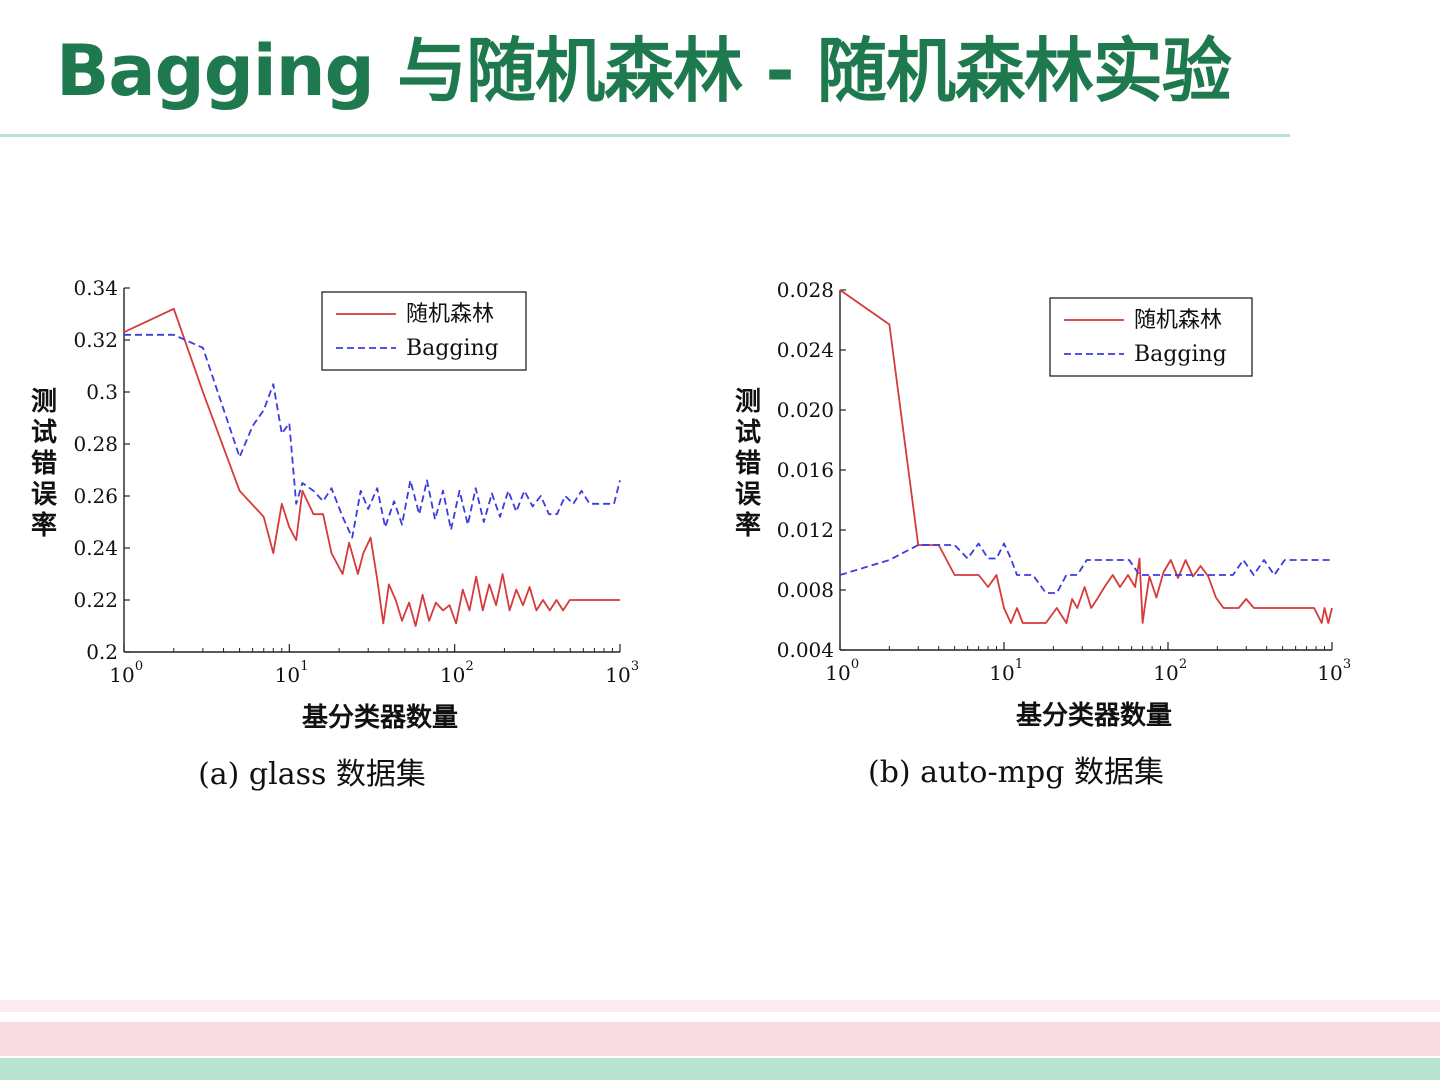 The width and height of the screenshot is (1440, 1080). I want to click on y-tick-label: 0.22, so click(95, 600).